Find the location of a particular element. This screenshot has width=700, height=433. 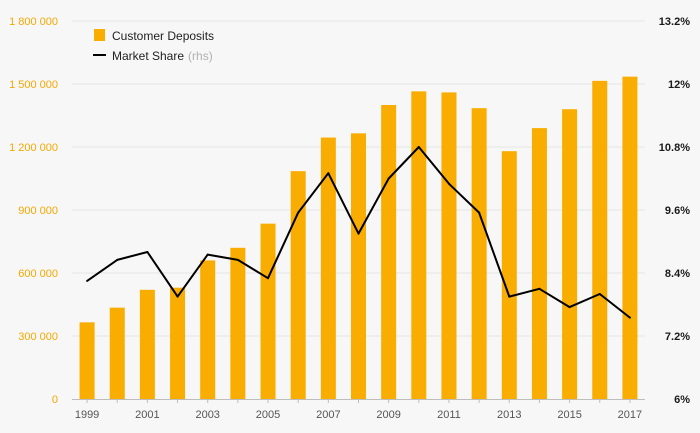

right-axis-ticks: 6% 7.2% 8.4% 9.6% 10.8% 12% 13.2% is located at coordinates (674, 211).